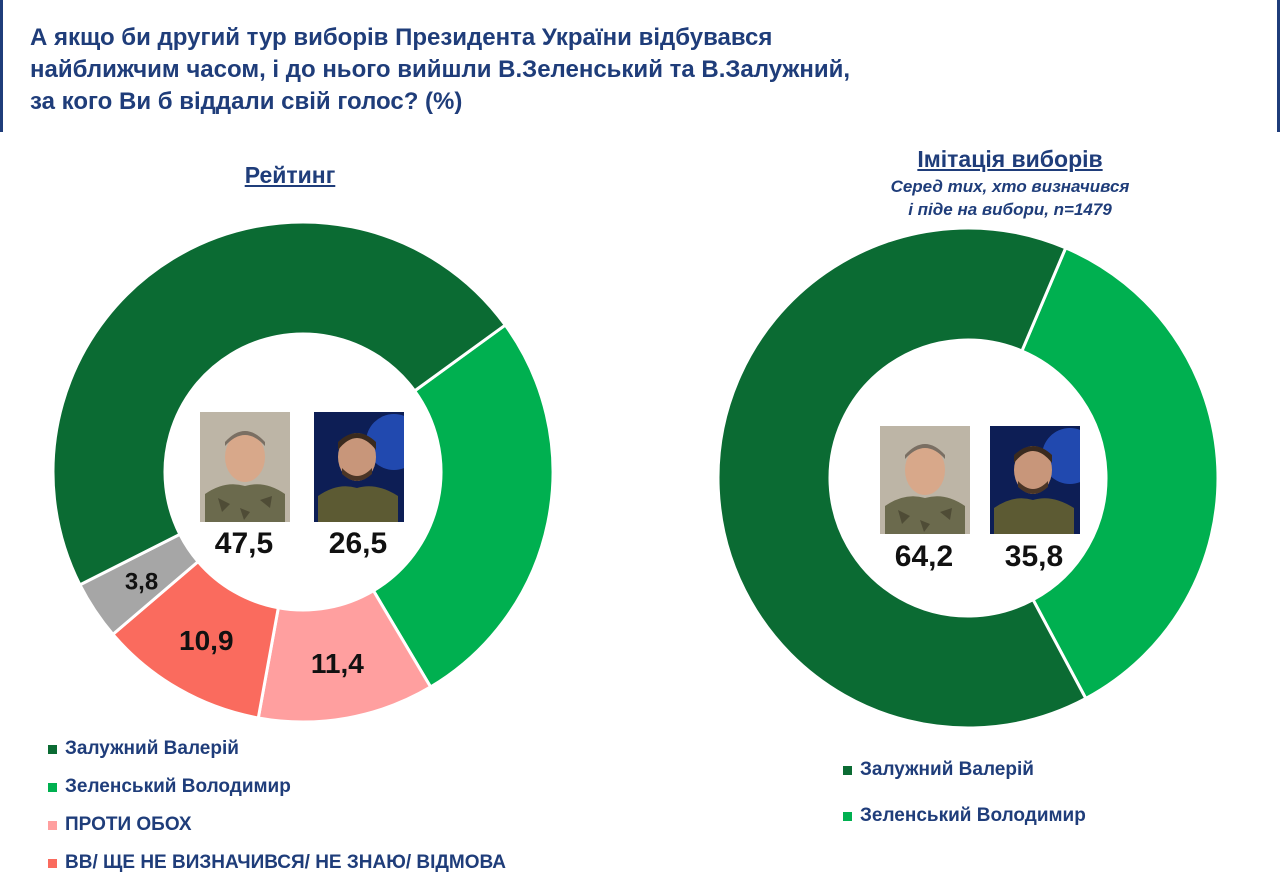 Image resolution: width=1280 pixels, height=882 pixels. I want to click on rating-chart-title: Рейтинг, so click(290, 175).